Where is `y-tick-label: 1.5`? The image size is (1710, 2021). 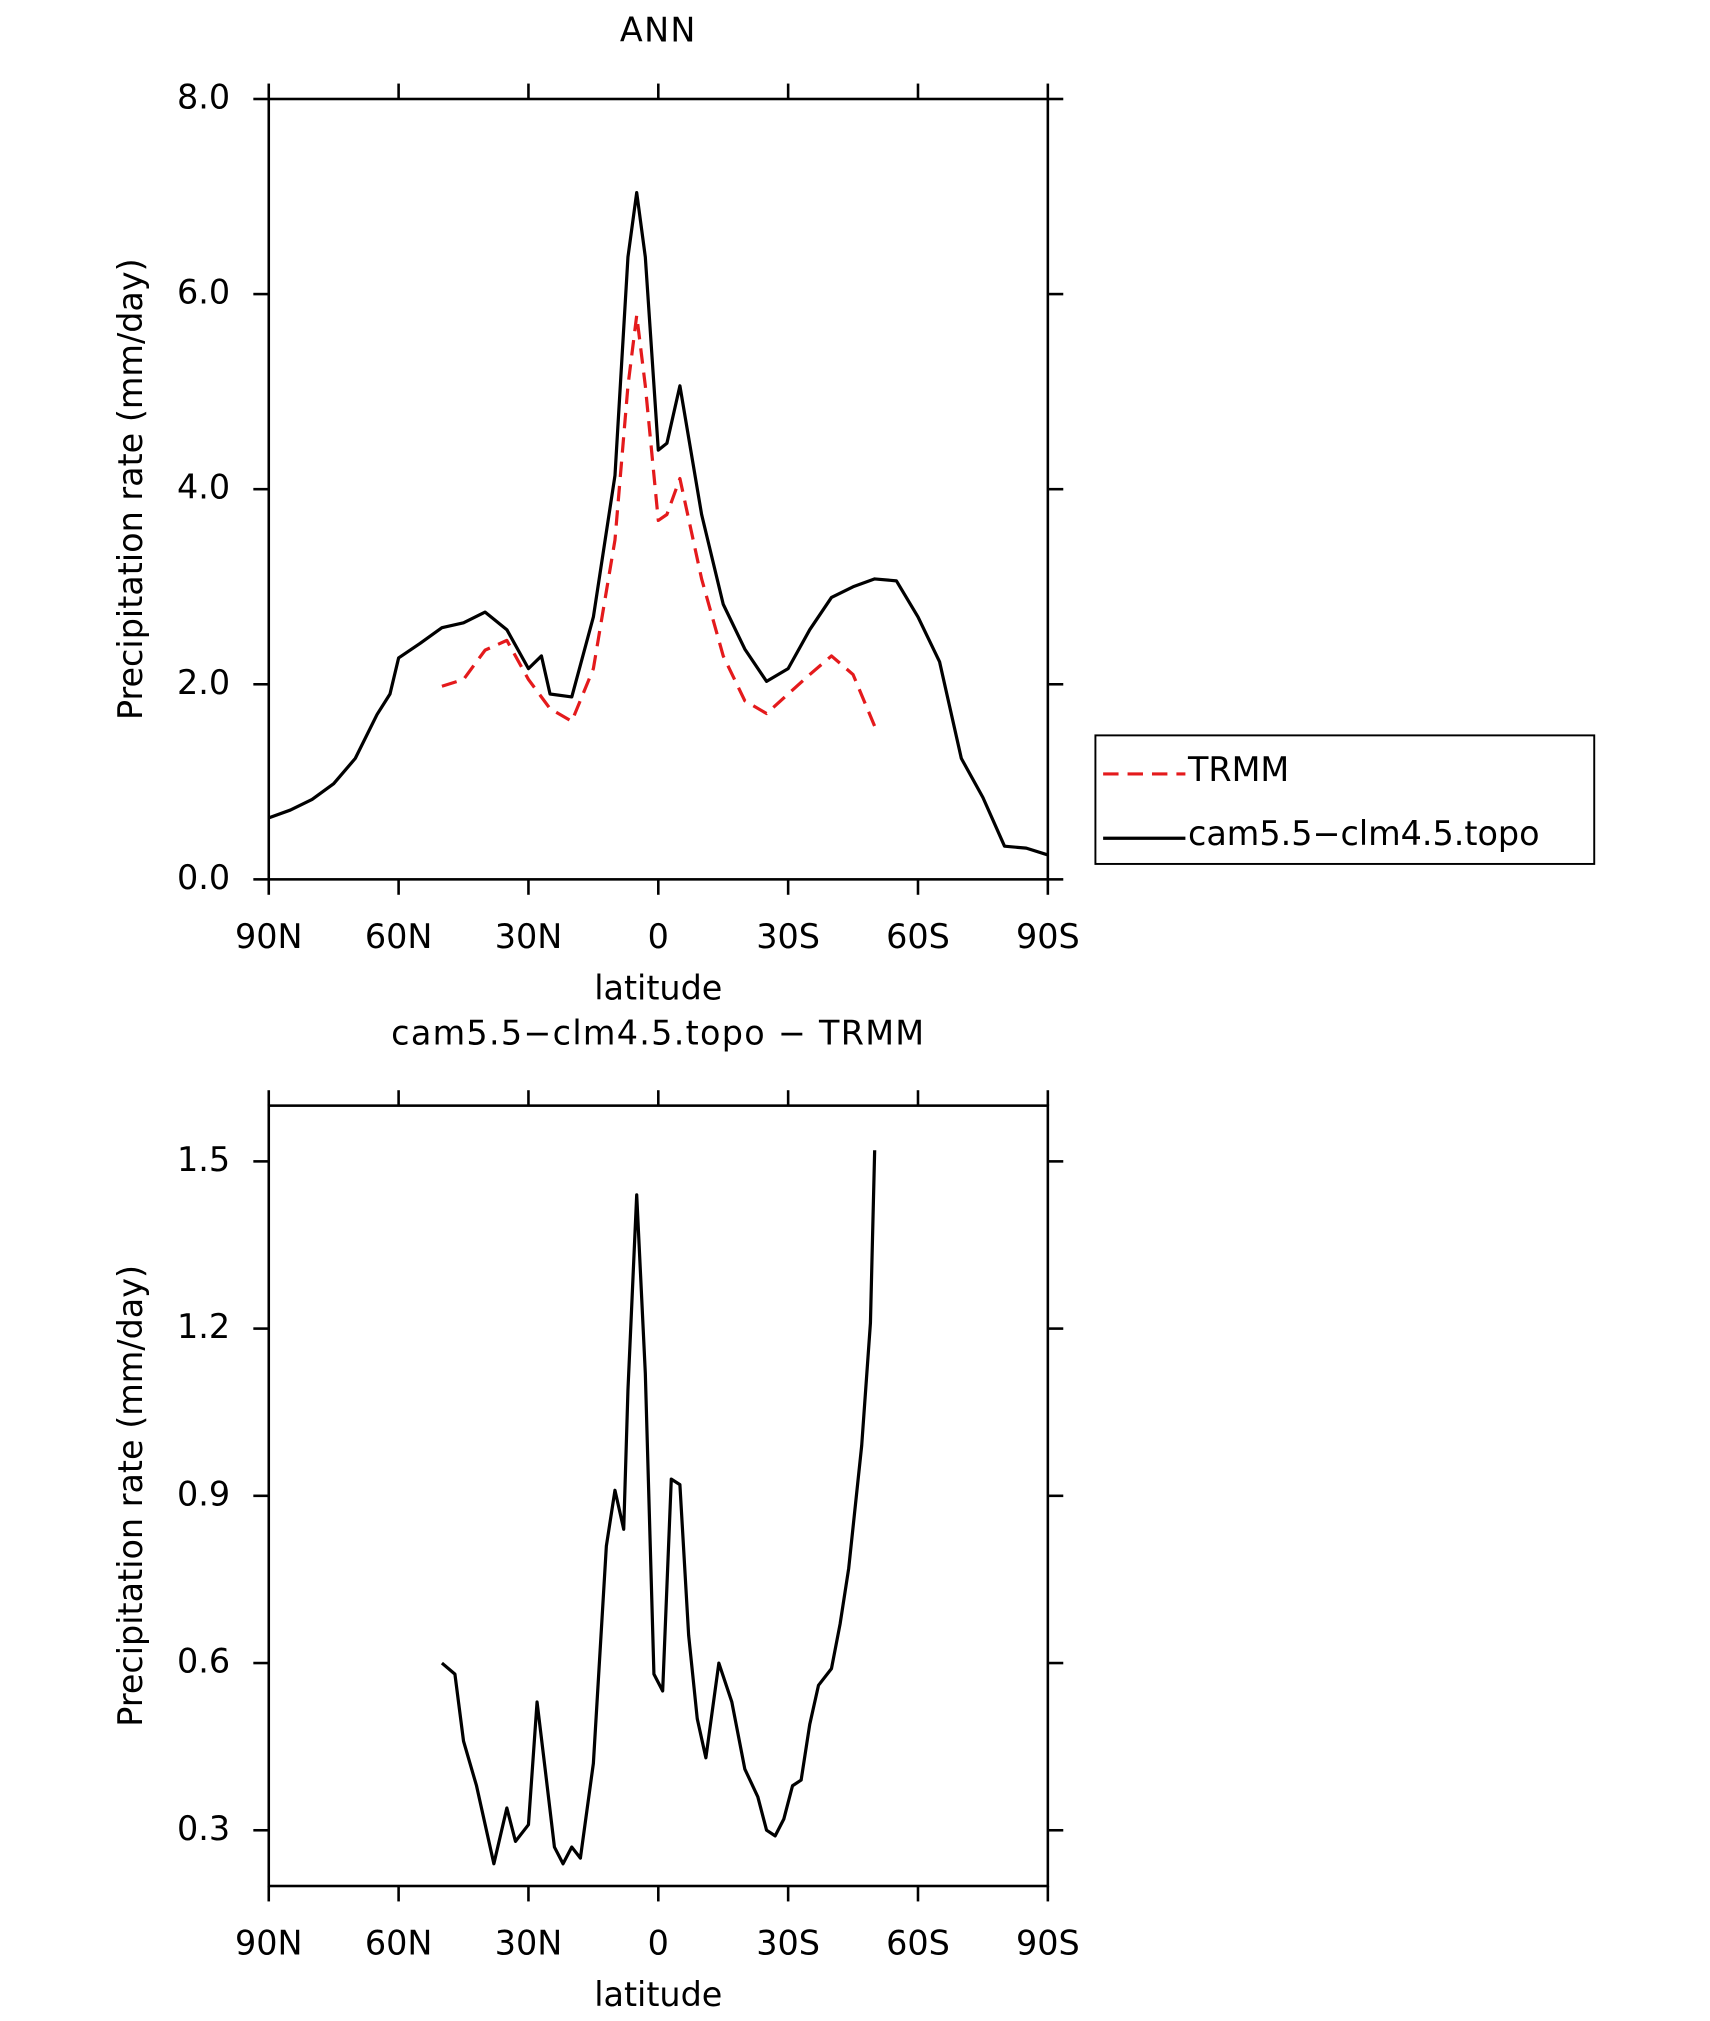 y-tick-label: 1.5 is located at coordinates (203, 1159).